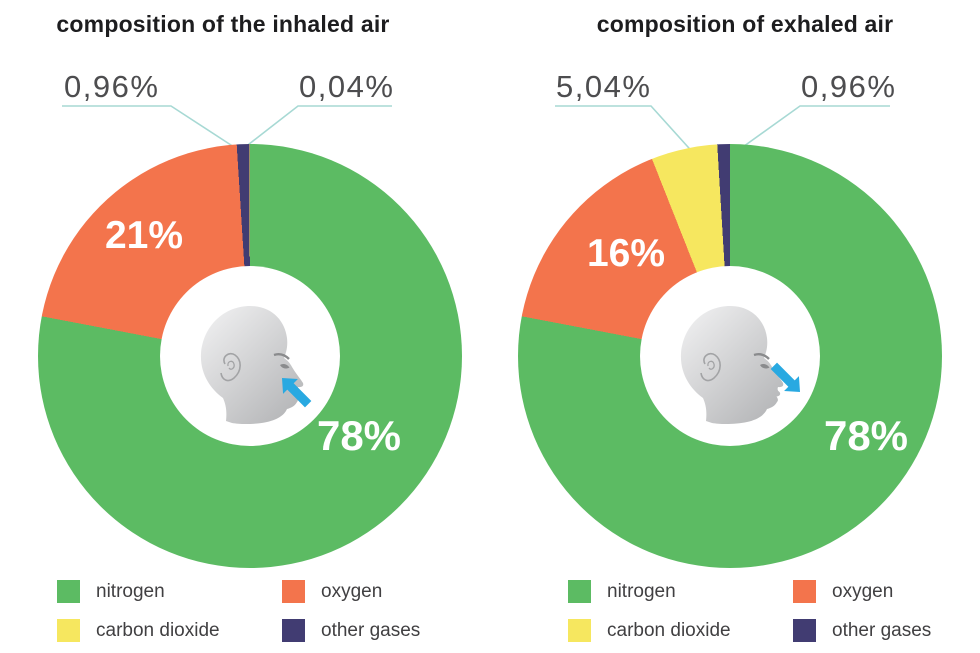 This screenshot has height=653, width=980. I want to click on exhale-arrow-icon, so click(785, 377).